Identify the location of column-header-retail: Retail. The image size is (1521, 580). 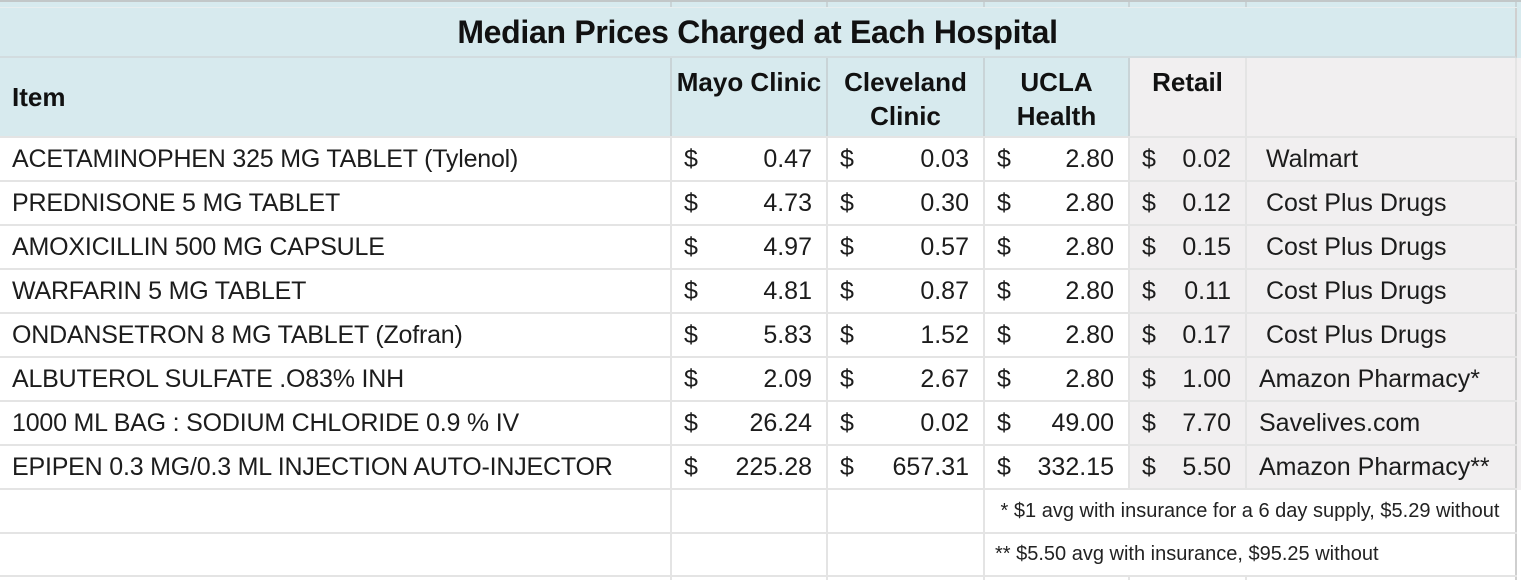
(1188, 97).